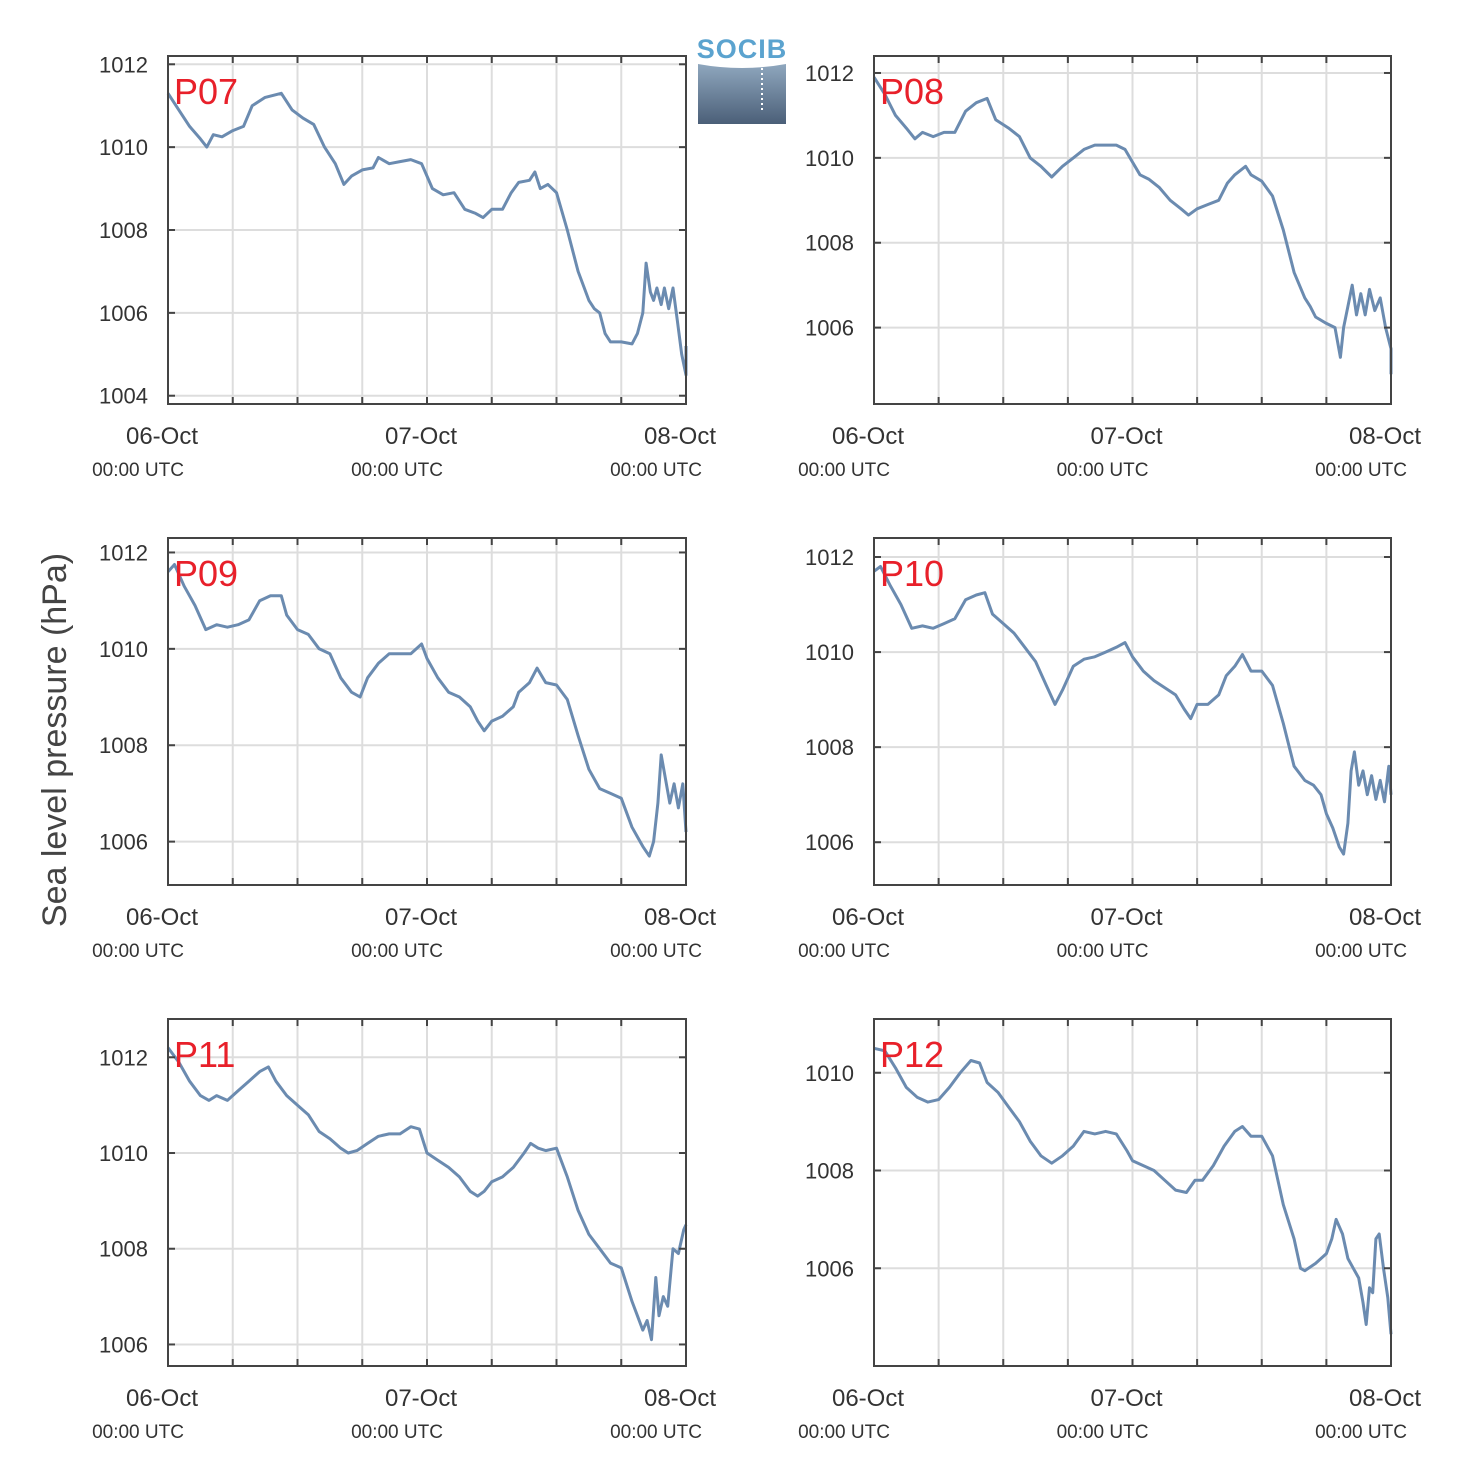 The width and height of the screenshot is (1462, 1474). What do you see at coordinates (55, 740) in the screenshot?
I see `y-axis-label: Sea level pressure (hPa)` at bounding box center [55, 740].